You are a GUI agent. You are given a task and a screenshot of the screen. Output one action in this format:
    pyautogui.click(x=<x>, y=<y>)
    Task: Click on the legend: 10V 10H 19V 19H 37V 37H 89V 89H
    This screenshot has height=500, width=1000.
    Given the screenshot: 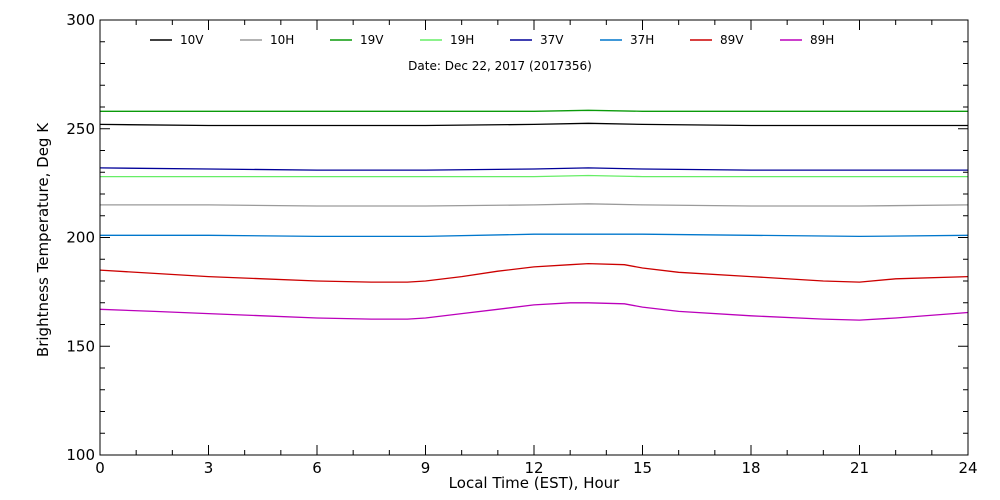 What is the action you would take?
    pyautogui.click(x=492, y=40)
    